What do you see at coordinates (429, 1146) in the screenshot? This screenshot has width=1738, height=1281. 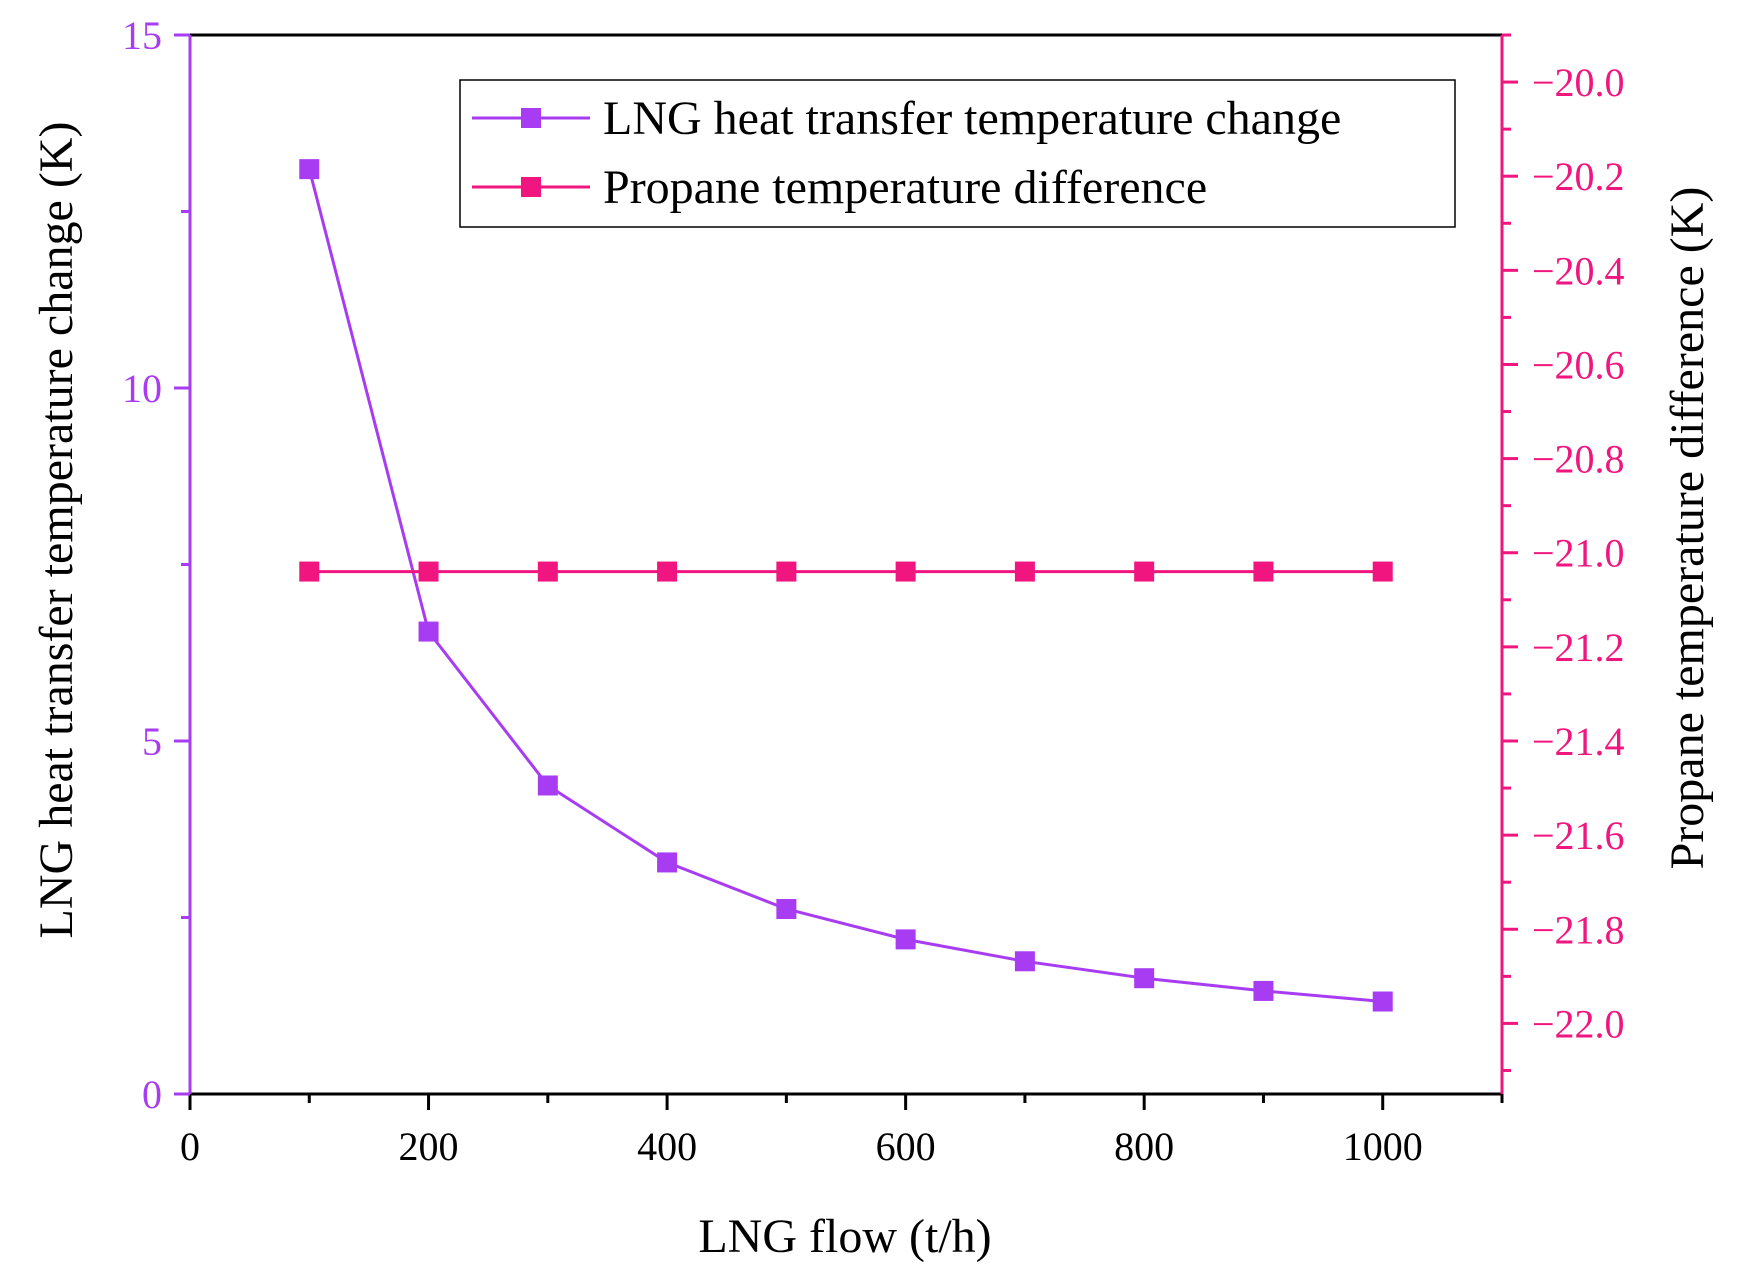 I see `x-tick-label: 200` at bounding box center [429, 1146].